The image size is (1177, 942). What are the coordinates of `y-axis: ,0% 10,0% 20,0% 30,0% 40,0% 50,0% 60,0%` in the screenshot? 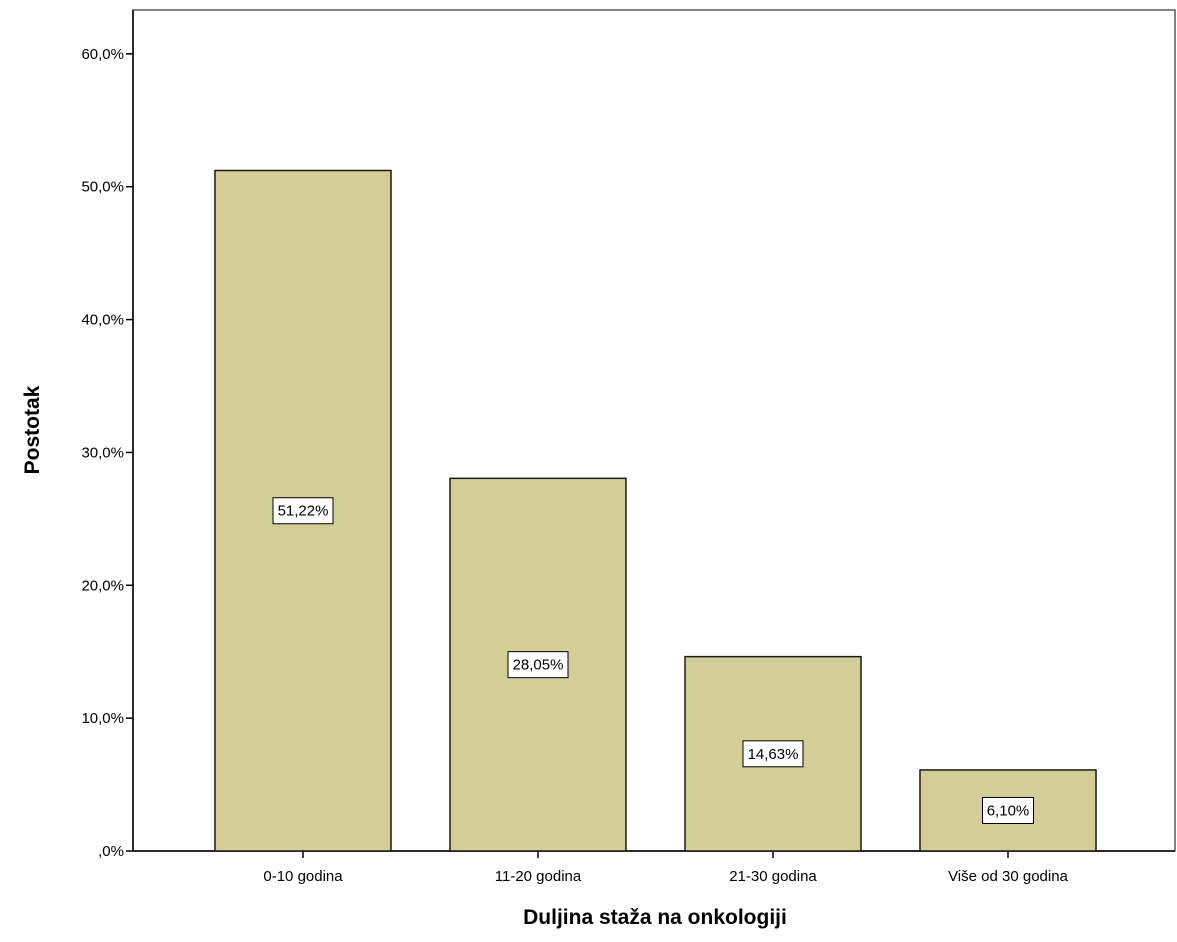 It's located at (107, 435).